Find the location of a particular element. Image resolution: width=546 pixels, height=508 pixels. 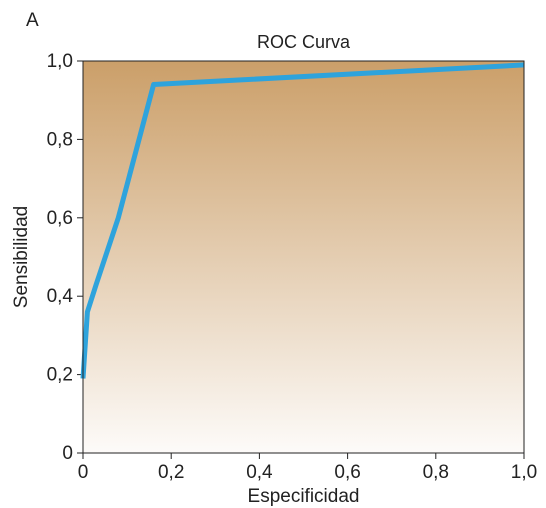

y-tick-label: 0,8 is located at coordinates (60, 139).